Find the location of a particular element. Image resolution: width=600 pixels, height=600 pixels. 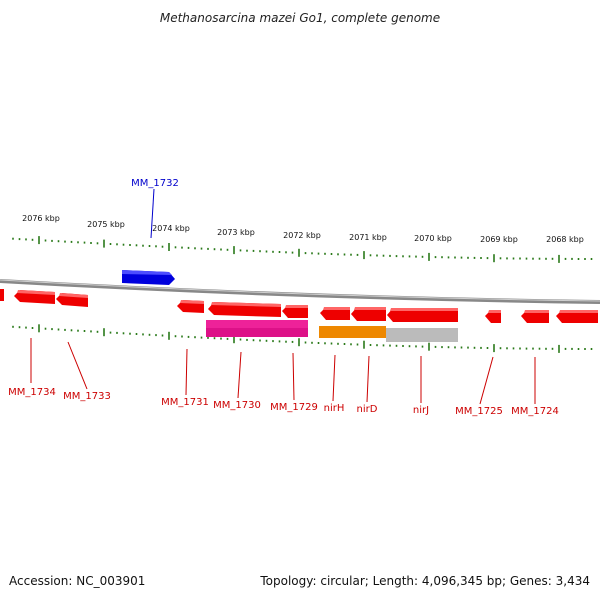

gene-label: MM_1724 is located at coordinates (535, 411).